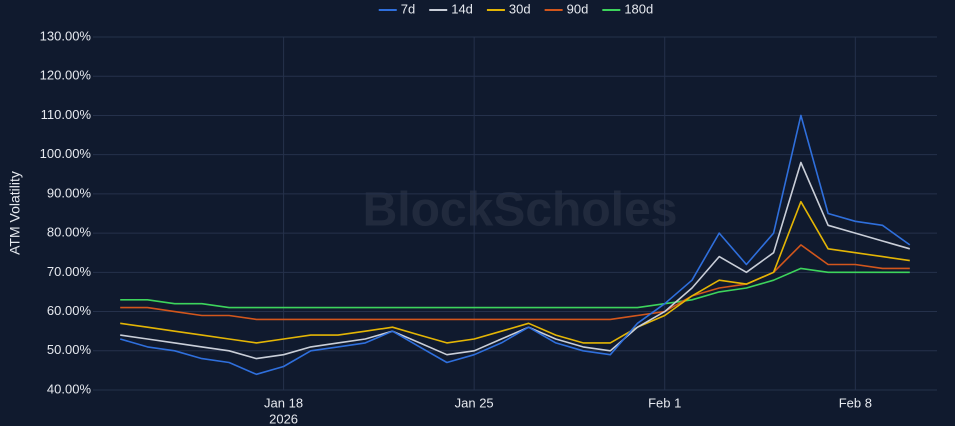  Describe the element at coordinates (638, 8) in the screenshot. I see `legend-label: 180d` at that location.